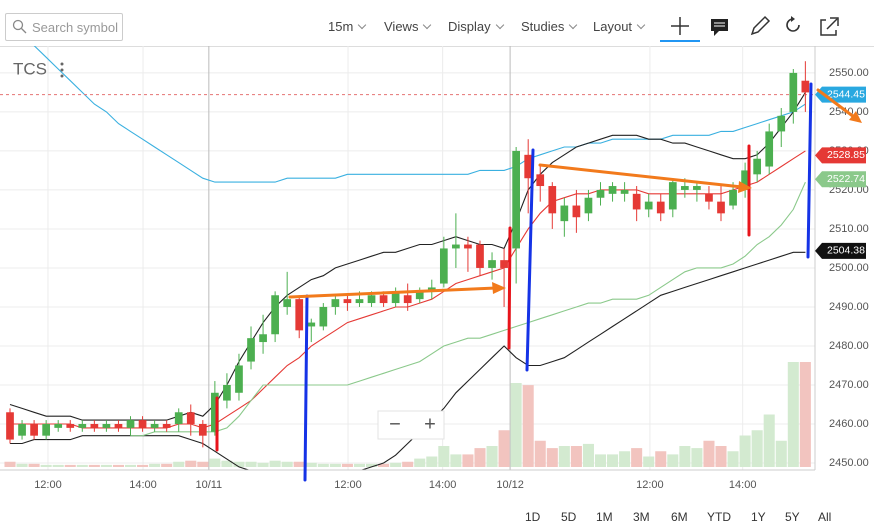 The image size is (874, 524). Describe the element at coordinates (846, 94) in the screenshot. I see `price-tag-label: 2544.45` at that location.